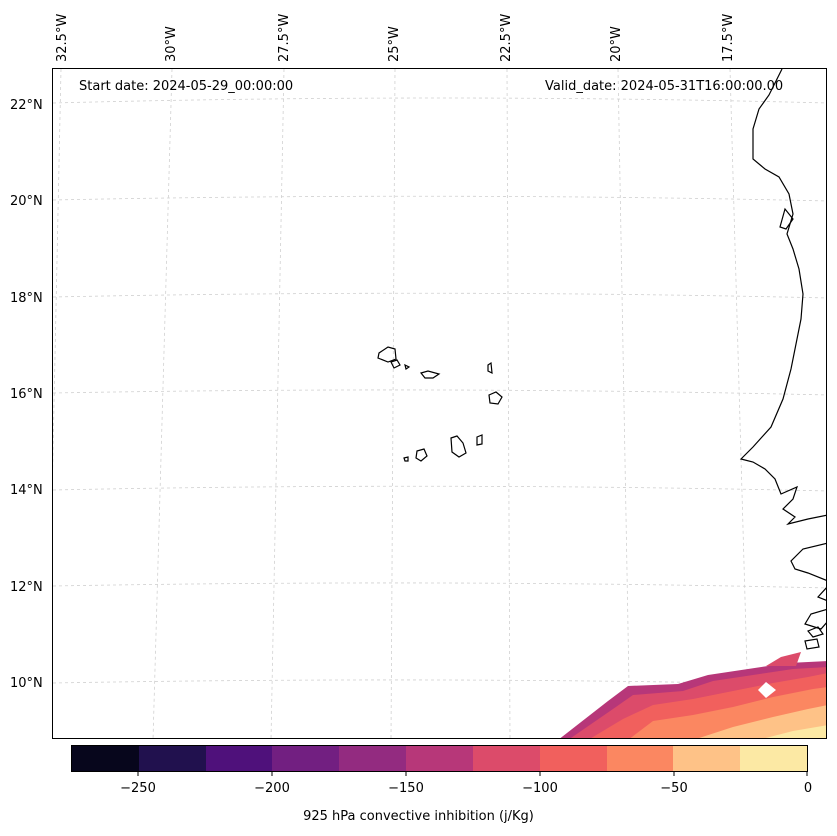  I want to click on lat-label-12n: 12°N, so click(26, 587).